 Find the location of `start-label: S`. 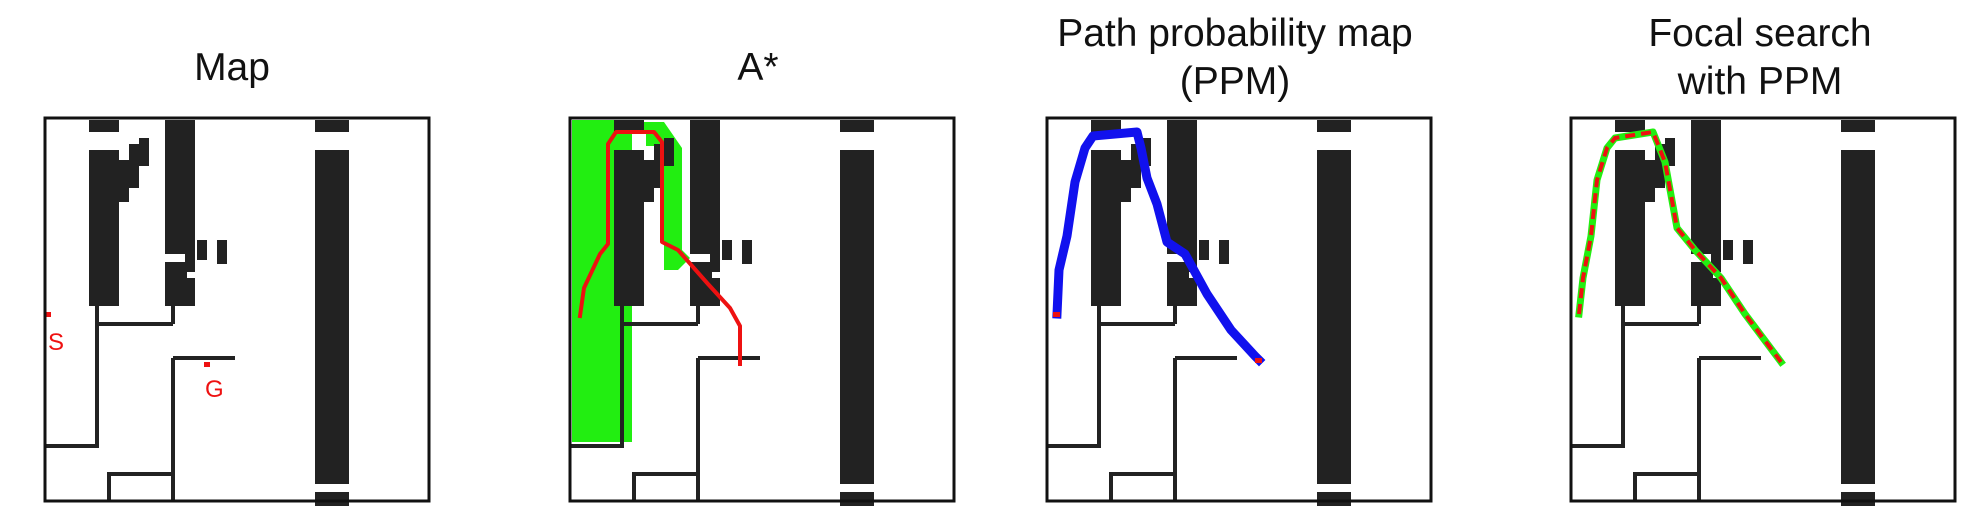

start-label: S is located at coordinates (56, 342).